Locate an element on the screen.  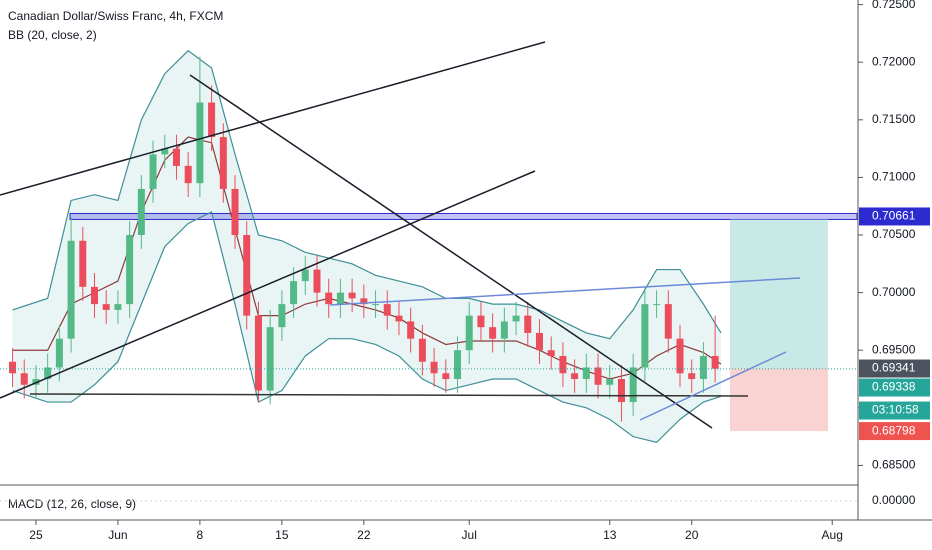
price-label: 0.69341 is located at coordinates (894, 368).